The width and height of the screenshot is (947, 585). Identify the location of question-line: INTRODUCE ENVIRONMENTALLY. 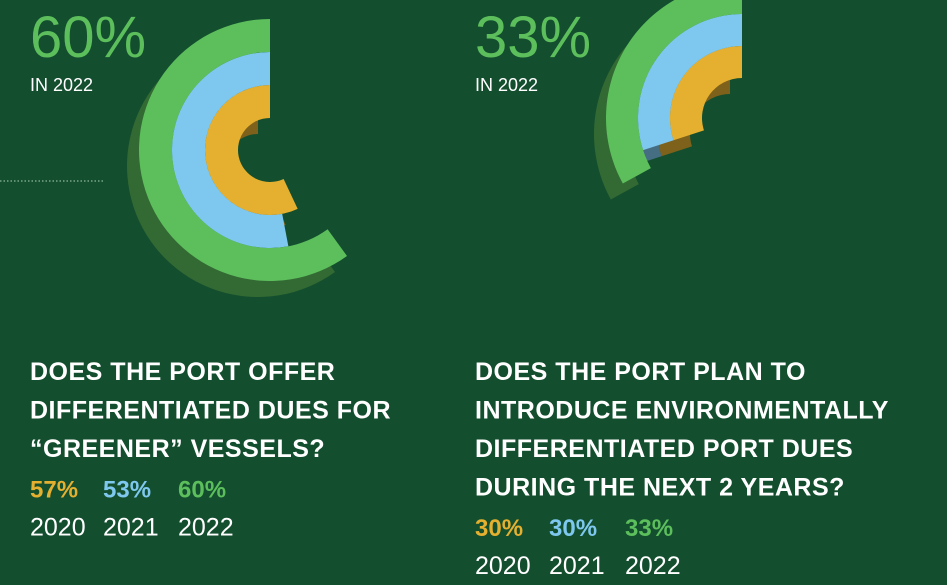
(682, 411).